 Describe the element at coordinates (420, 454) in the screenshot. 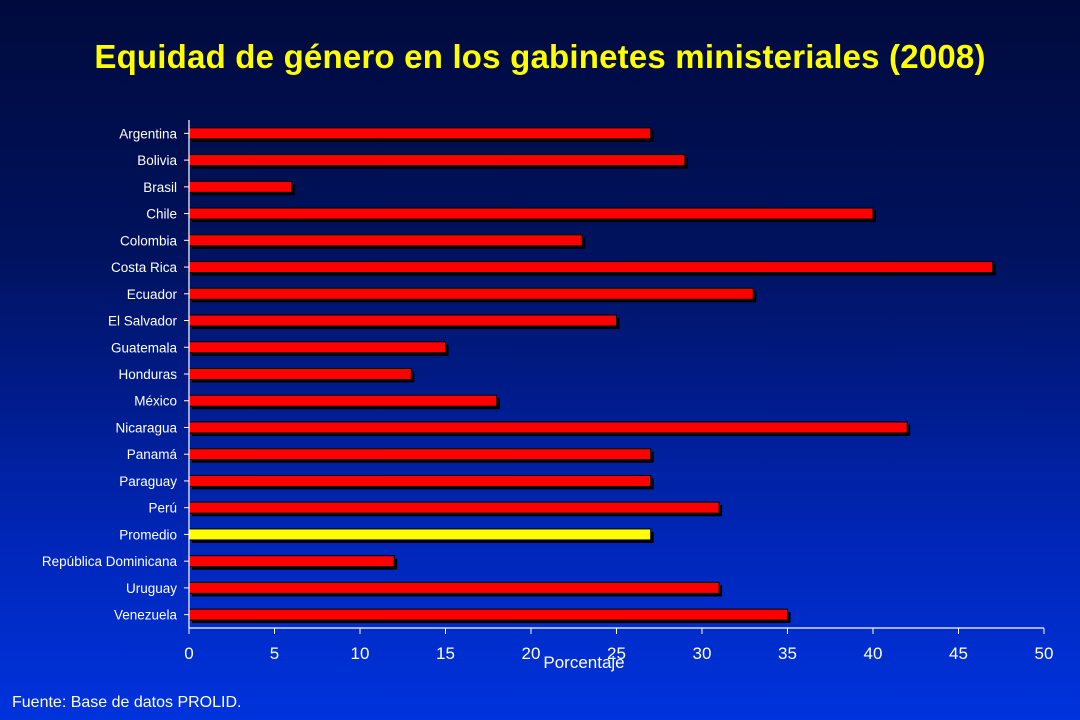

I see `bar-panamá` at that location.